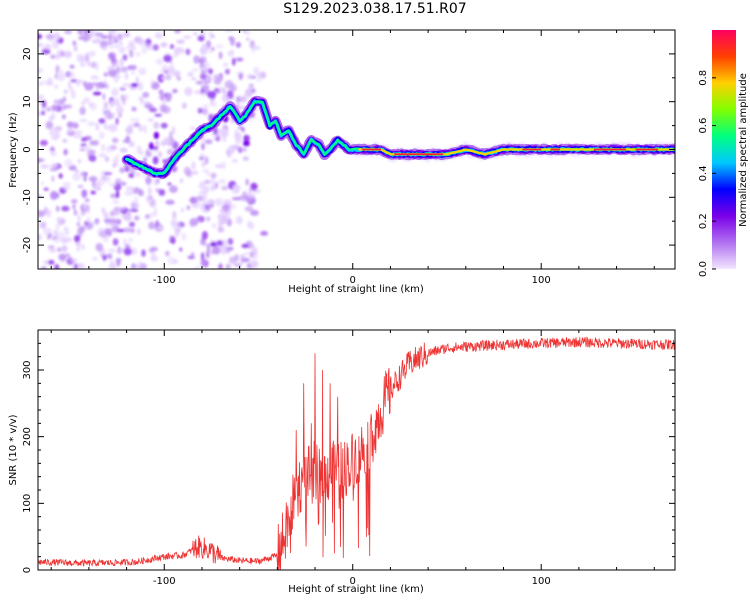 Image resolution: width=750 pixels, height=600 pixels. What do you see at coordinates (13, 150) in the screenshot?
I see `spectrogram-y-axis-label: Frequency (Hz)` at bounding box center [13, 150].